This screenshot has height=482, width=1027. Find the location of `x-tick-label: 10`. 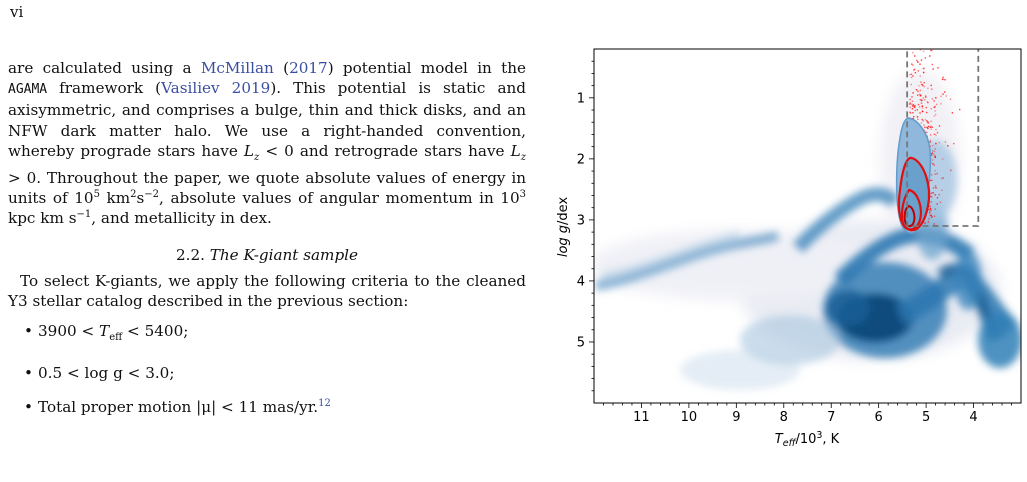

x-tick-label: 10 is located at coordinates (689, 417).